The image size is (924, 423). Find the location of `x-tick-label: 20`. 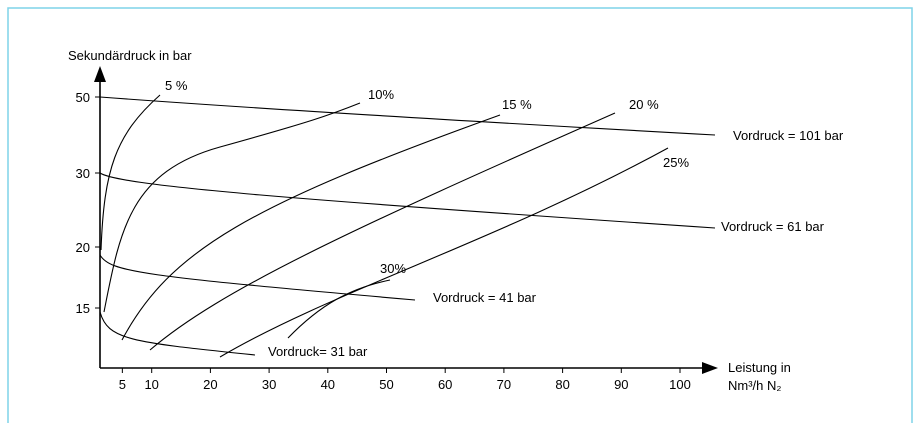

x-tick-label: 20 is located at coordinates (210, 384).